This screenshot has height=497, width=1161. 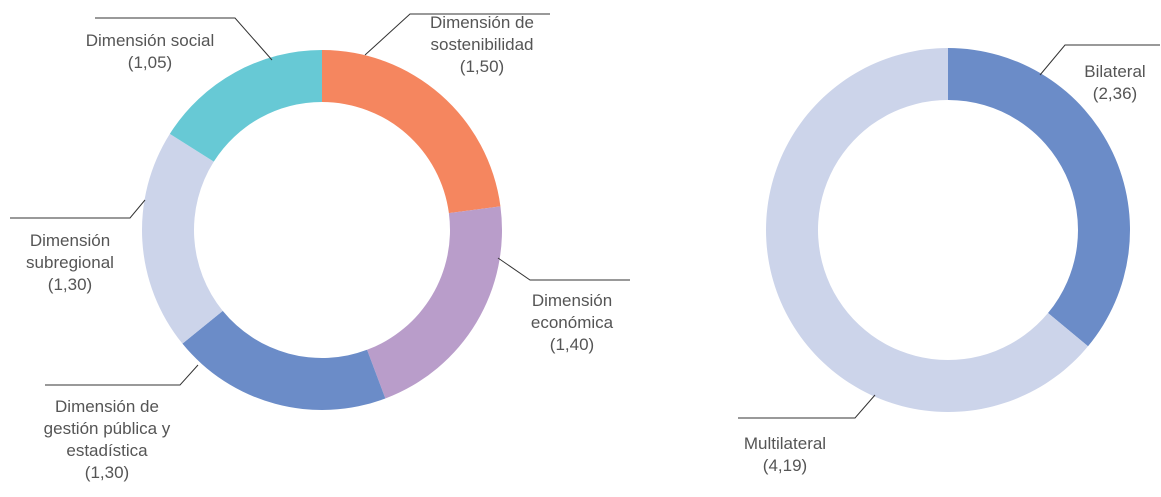 I want to click on segment-label: Multilateral (4,19), so click(x=785, y=455).